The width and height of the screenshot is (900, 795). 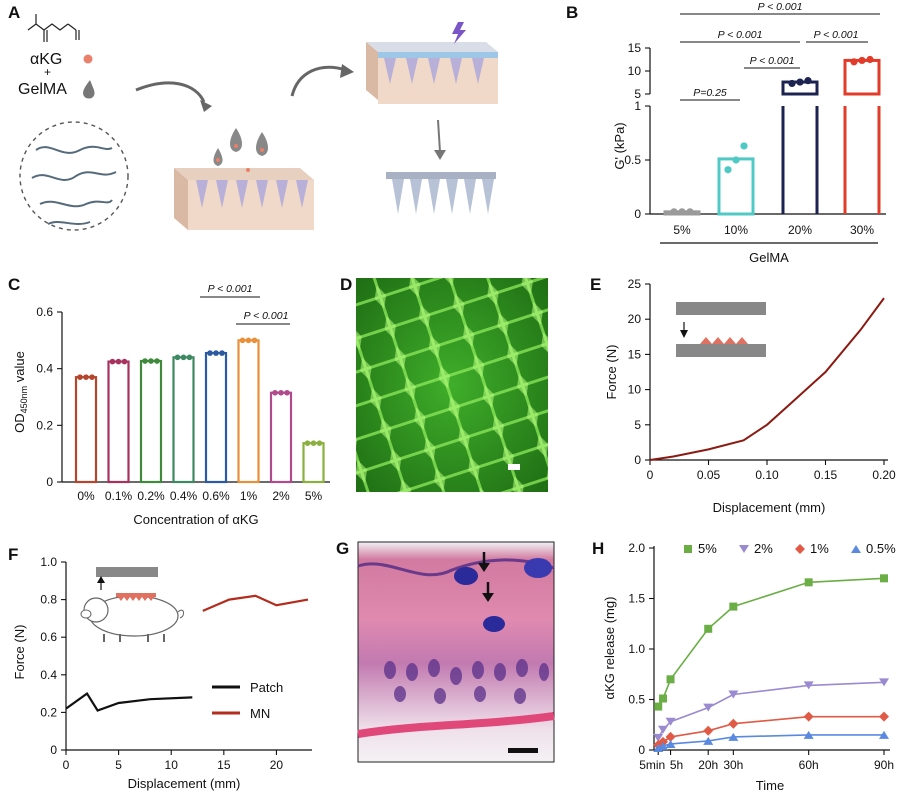 What do you see at coordinates (636, 548) in the screenshot?
I see `h-y-tick-label: 2.0` at bounding box center [636, 548].